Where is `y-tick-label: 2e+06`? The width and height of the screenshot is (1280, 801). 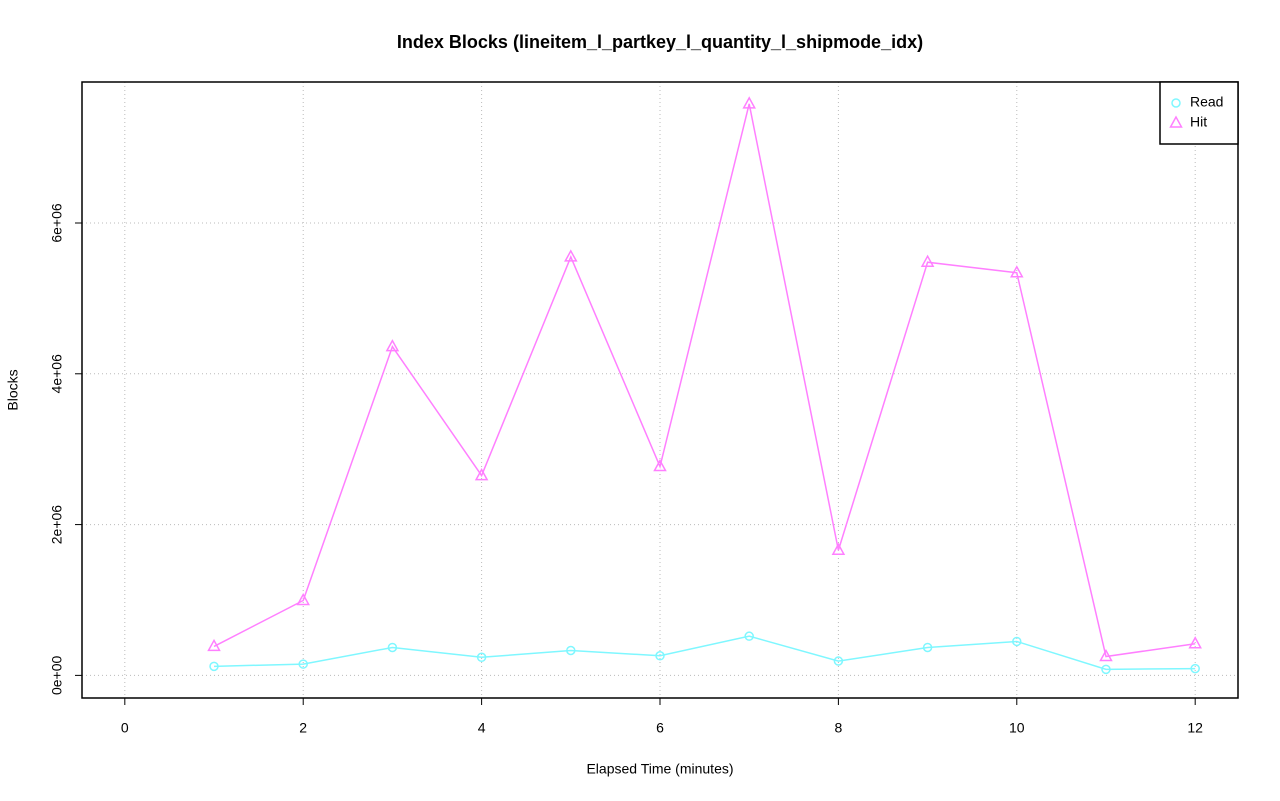 y-tick-label: 2e+06 is located at coordinates (57, 525).